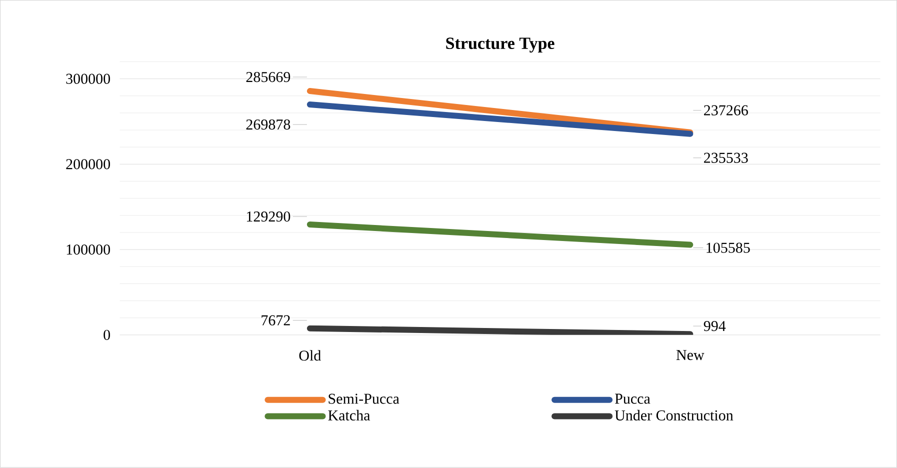 The height and width of the screenshot is (468, 897). Describe the element at coordinates (674, 415) in the screenshot. I see `legend-label: Under Construction` at that location.